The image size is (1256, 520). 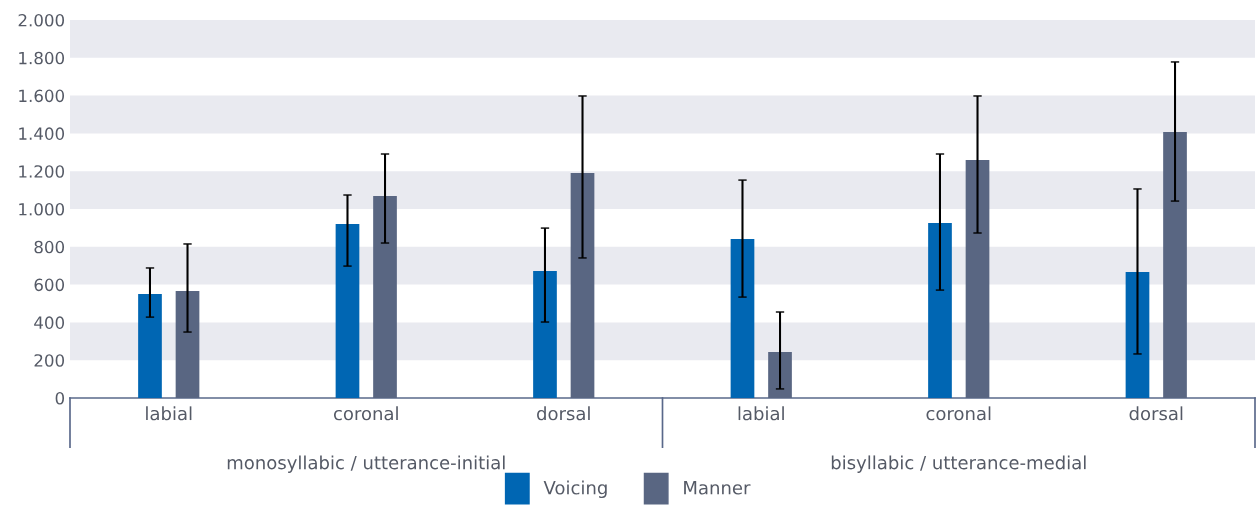 I want to click on y-tick-label: 0, so click(x=60, y=398).